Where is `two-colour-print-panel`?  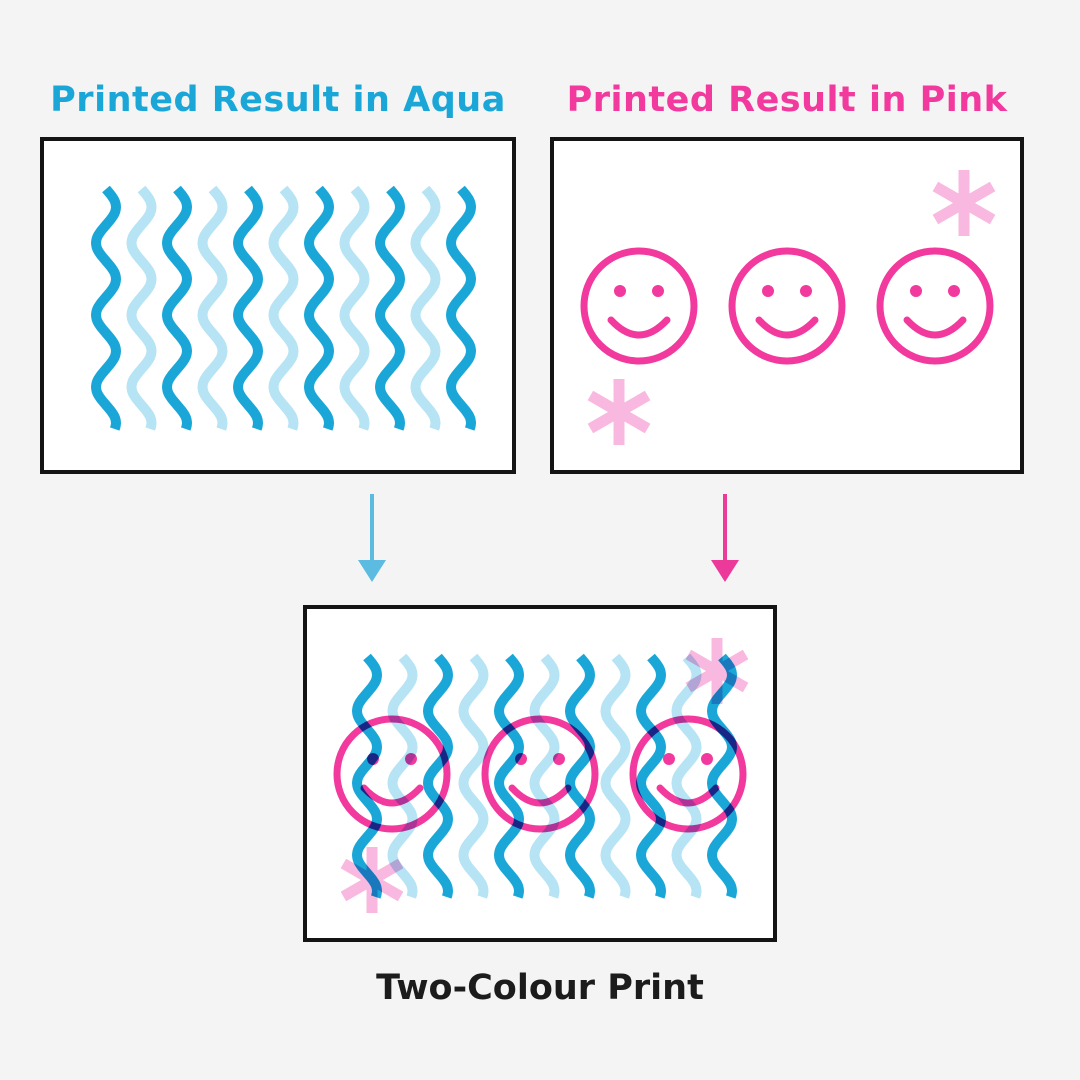
two-colour-print-panel is located at coordinates (540, 773).